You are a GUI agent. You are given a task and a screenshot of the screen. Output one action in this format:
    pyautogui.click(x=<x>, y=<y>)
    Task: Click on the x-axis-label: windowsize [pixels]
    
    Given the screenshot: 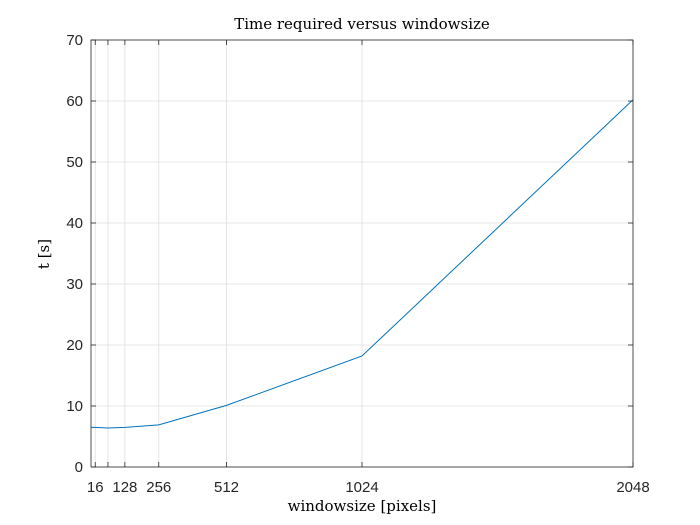 What is the action you would take?
    pyautogui.click(x=362, y=506)
    